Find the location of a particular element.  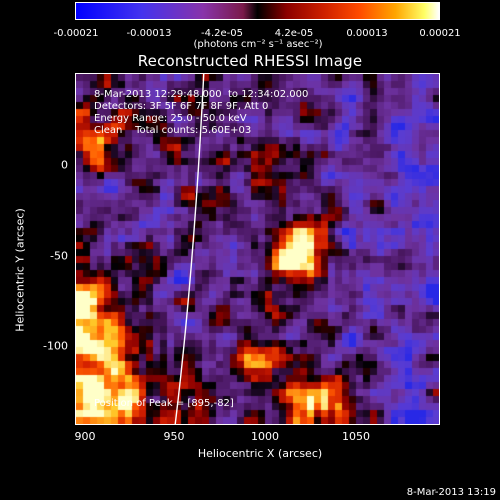

colorbar-tick: 4.2e-05 is located at coordinates (294, 33).